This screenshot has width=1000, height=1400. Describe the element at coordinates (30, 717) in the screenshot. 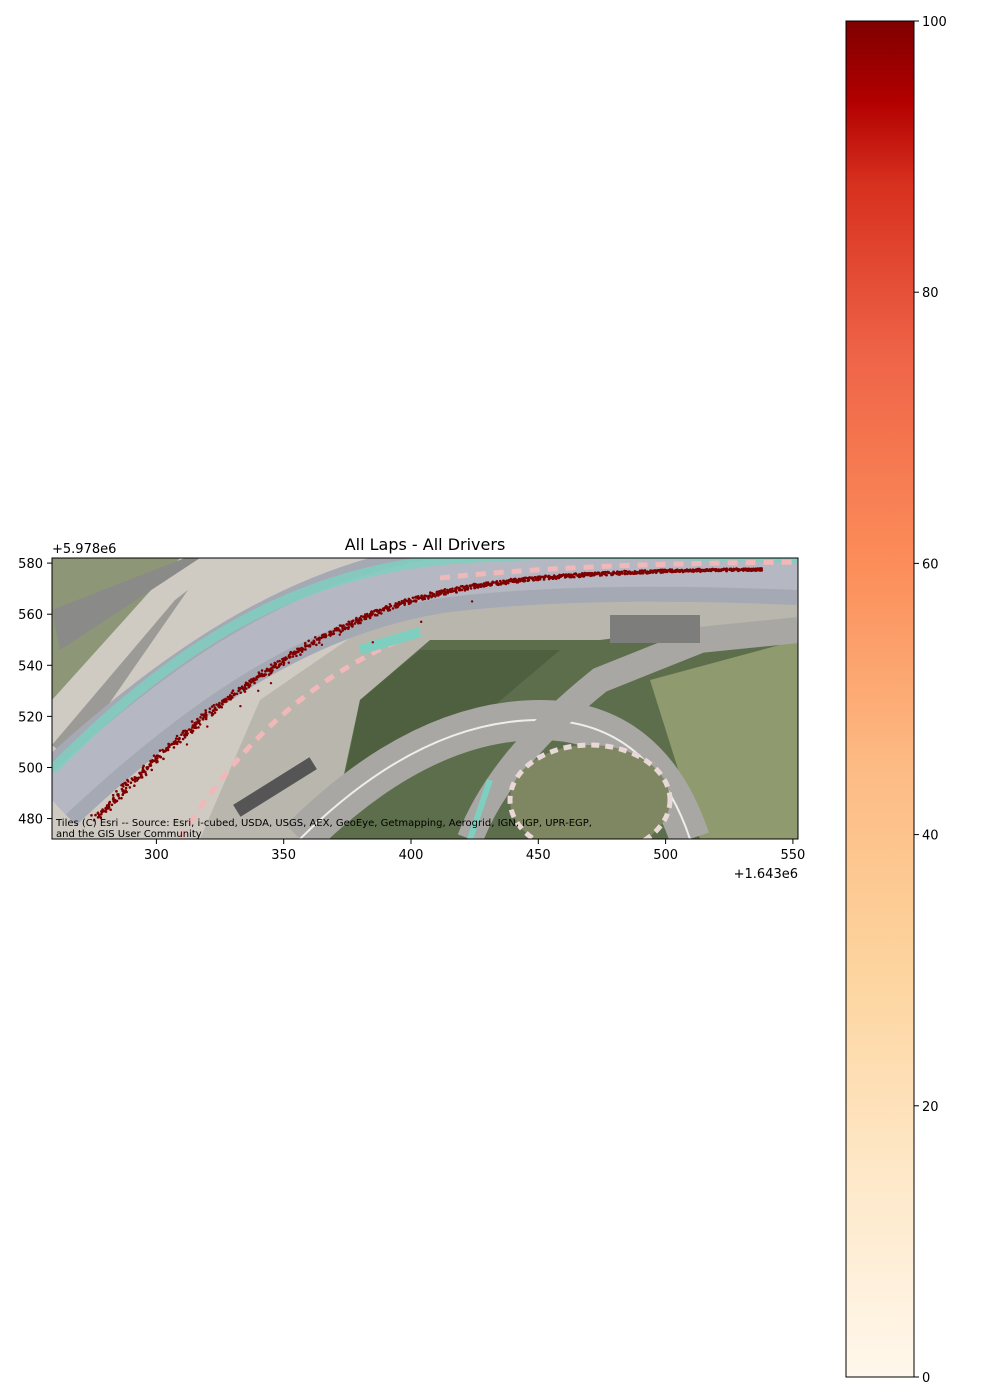

I see `y-tick-label: 520` at that location.